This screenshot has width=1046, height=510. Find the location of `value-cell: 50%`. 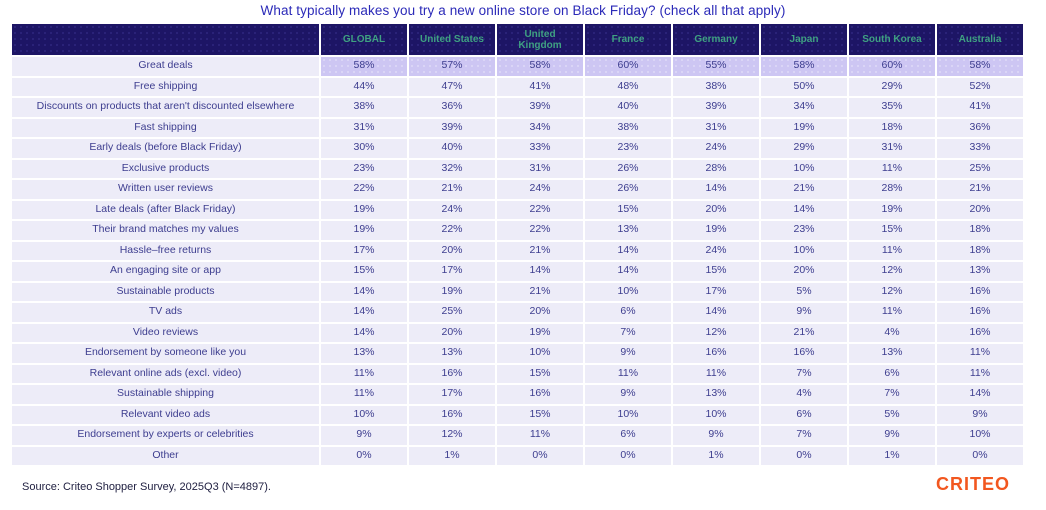

value-cell: 50% is located at coordinates (804, 86).